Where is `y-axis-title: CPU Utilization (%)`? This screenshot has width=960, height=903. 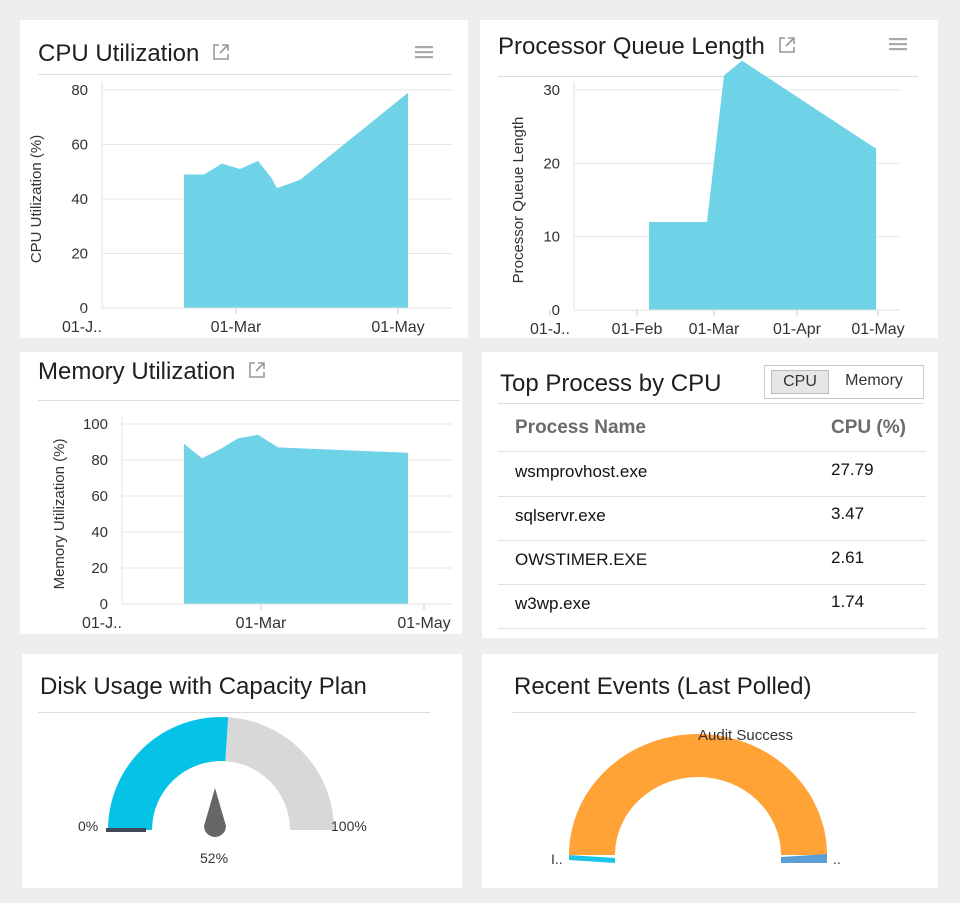
y-axis-title: CPU Utilization (%) is located at coordinates (36, 199).